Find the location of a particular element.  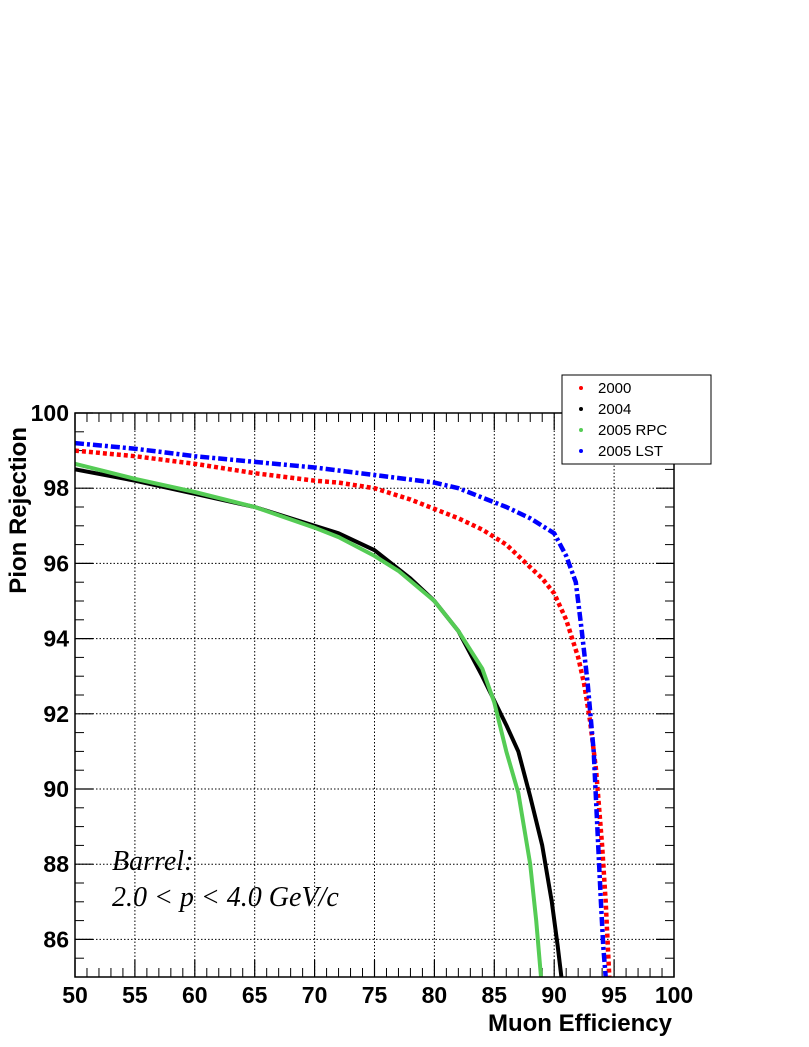

x-tick-label: 85 is located at coordinates (495, 995).